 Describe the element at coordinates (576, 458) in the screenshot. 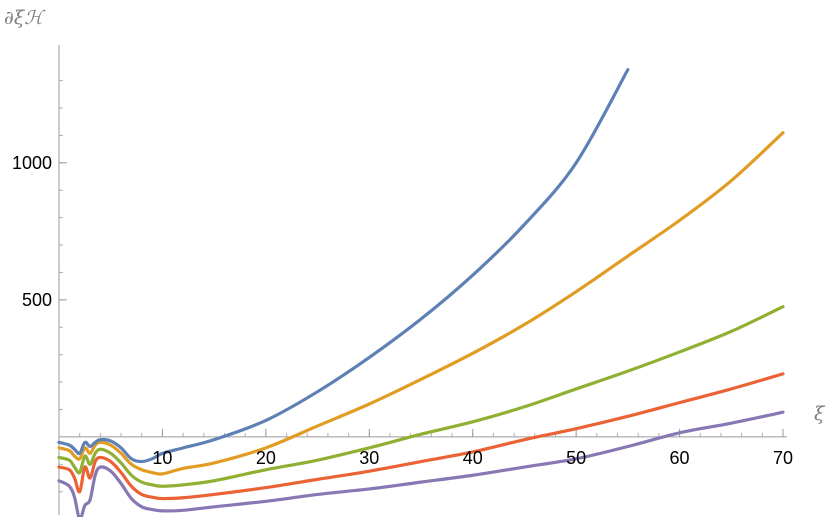

I see `x-tick-label: 50` at that location.